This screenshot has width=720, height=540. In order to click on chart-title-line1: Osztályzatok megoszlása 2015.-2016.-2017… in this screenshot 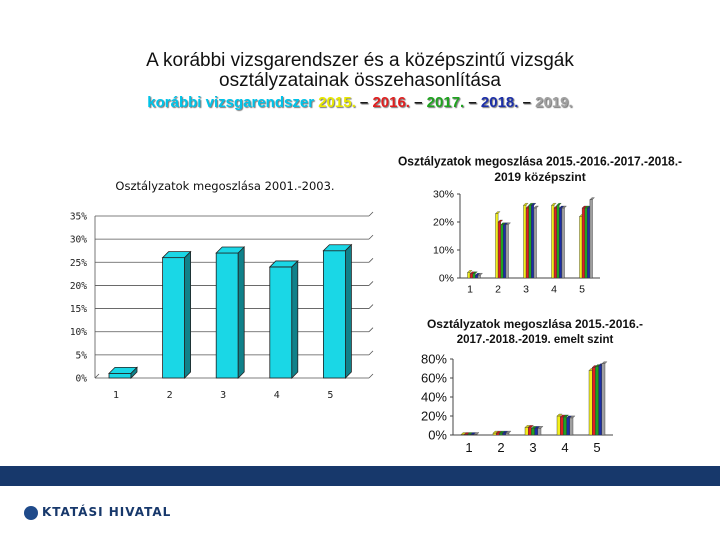, I will do `click(540, 161)`.